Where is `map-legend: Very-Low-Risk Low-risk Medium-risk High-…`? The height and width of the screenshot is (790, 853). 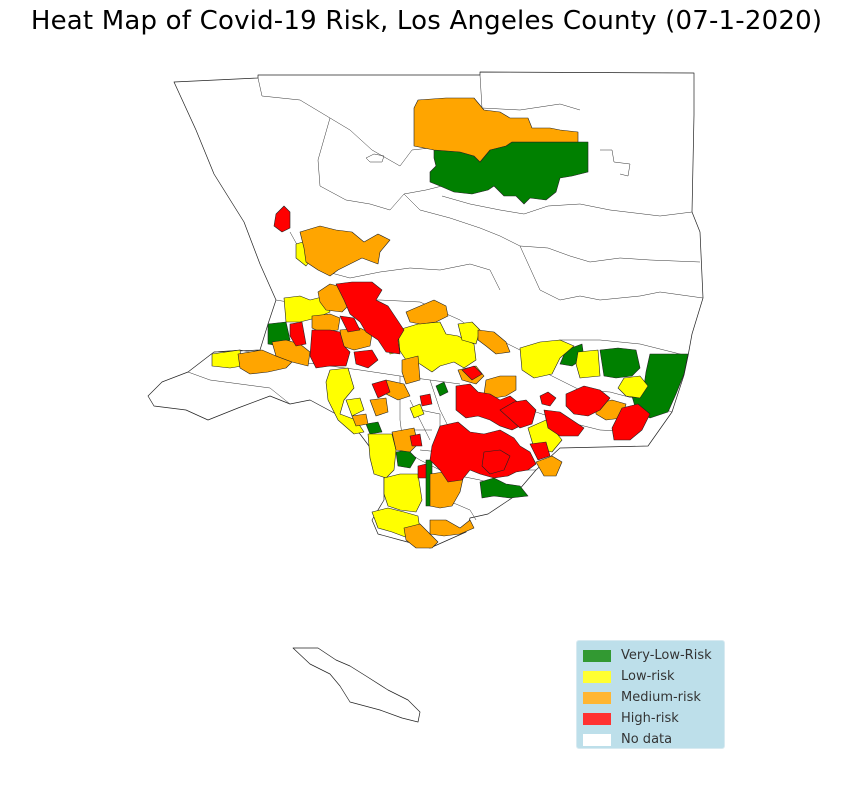
map-legend: Very-Low-Risk Low-risk Medium-risk High-… is located at coordinates (650, 694).